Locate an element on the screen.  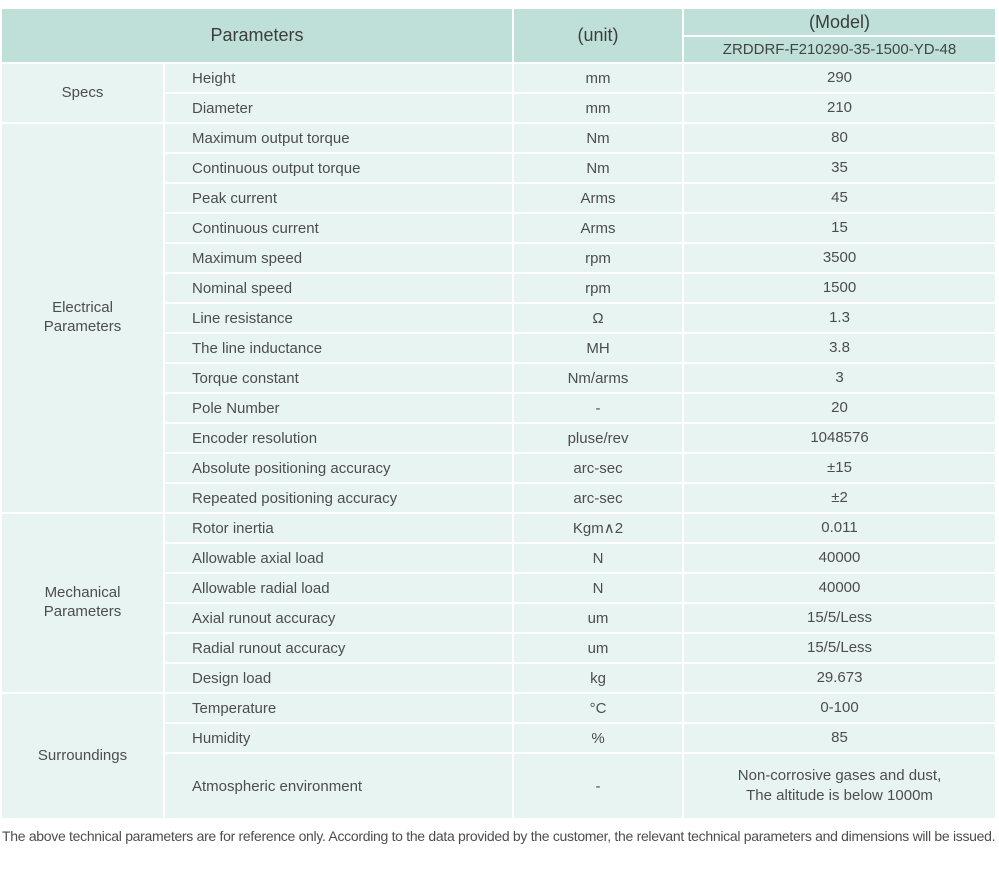
param-unit: °C is located at coordinates (598, 708).